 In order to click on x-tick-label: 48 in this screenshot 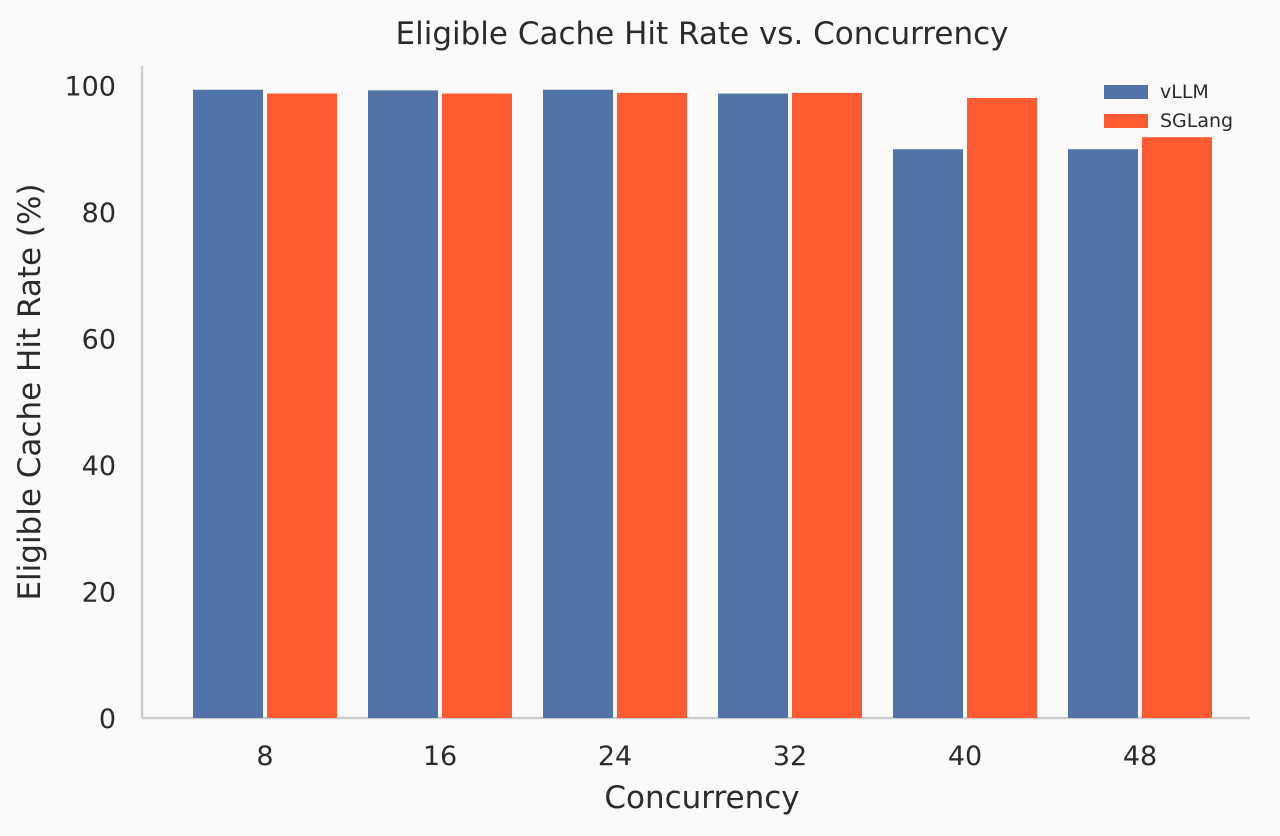, I will do `click(1140, 756)`.